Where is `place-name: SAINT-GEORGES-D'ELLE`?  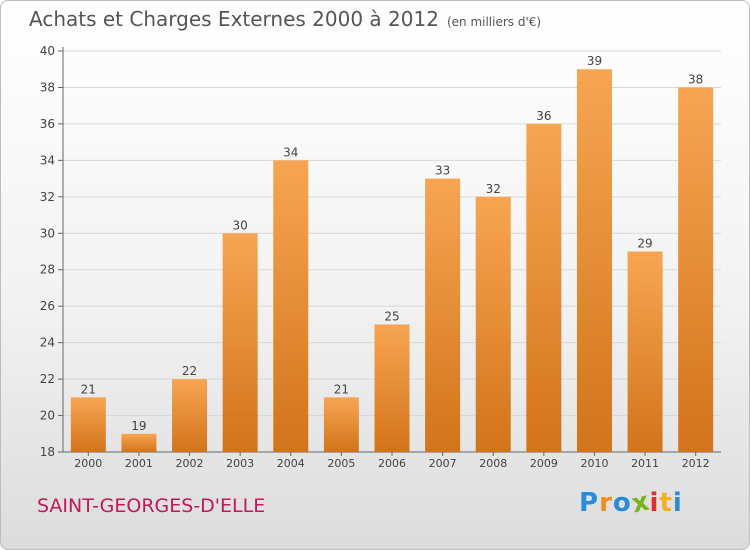
place-name: SAINT-GEORGES-D'ELLE is located at coordinates (151, 506).